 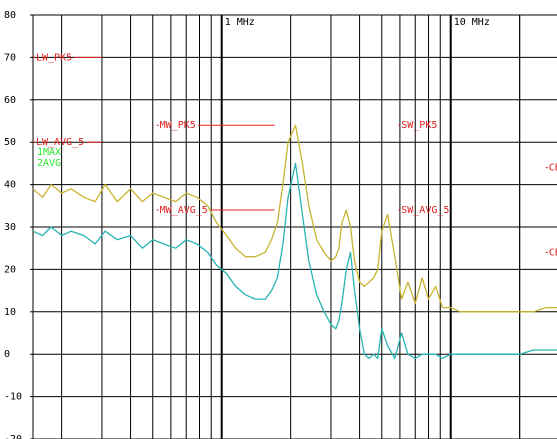 I want to click on trace-label: 1MAX, so click(x=49, y=152).